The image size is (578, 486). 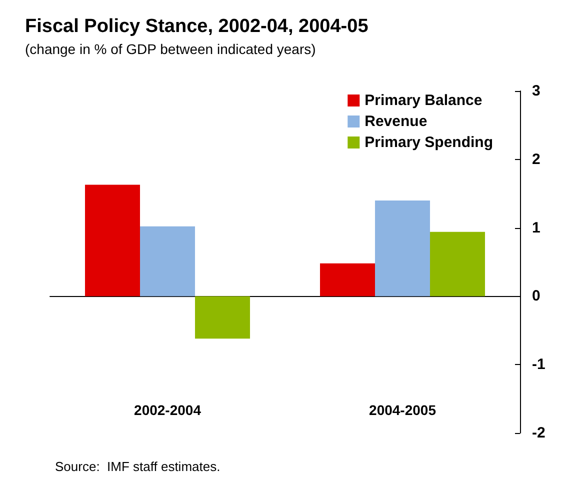 I want to click on y-tick-label: -1, so click(x=539, y=365).